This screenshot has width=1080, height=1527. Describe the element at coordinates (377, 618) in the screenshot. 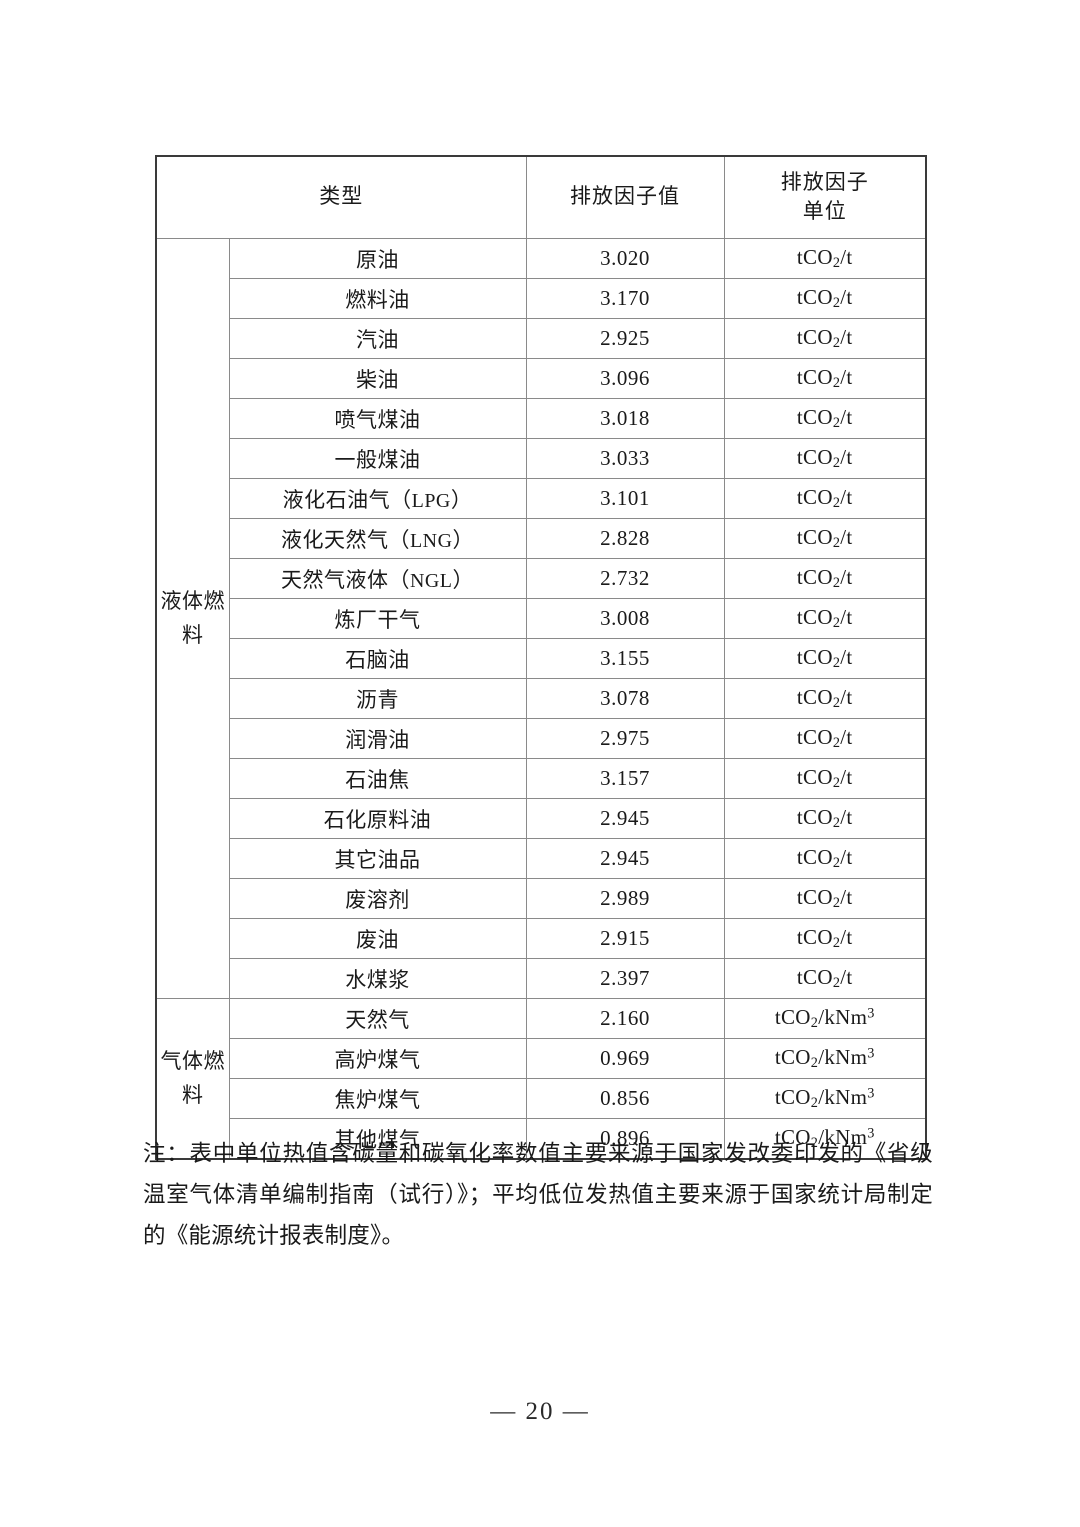

I see `fuel-name-cell: 炼厂干气` at that location.